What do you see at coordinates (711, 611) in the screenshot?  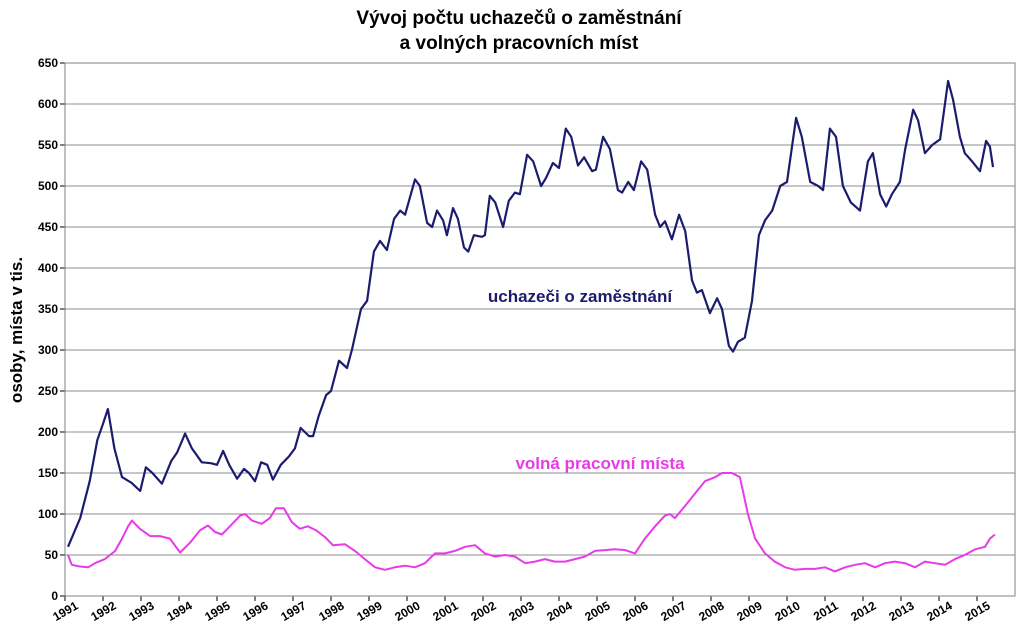 I see `x-tick-label: 2008` at bounding box center [711, 611].